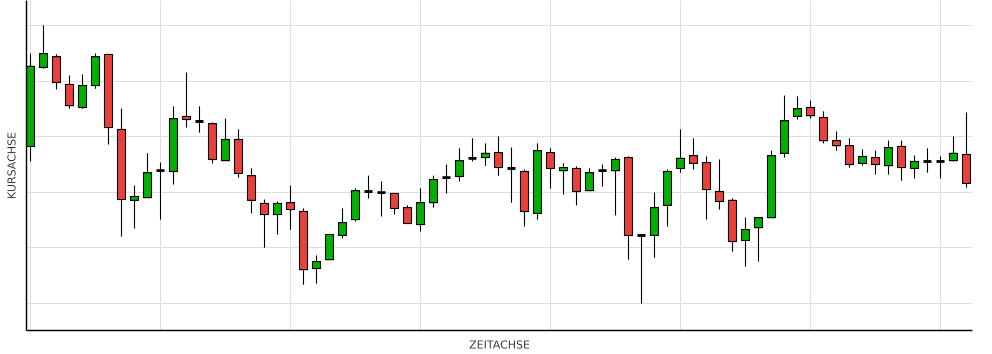 The height and width of the screenshot is (354, 992). Describe the element at coordinates (12, 166) in the screenshot. I see `y-axis-title: KURSACHSE` at that location.